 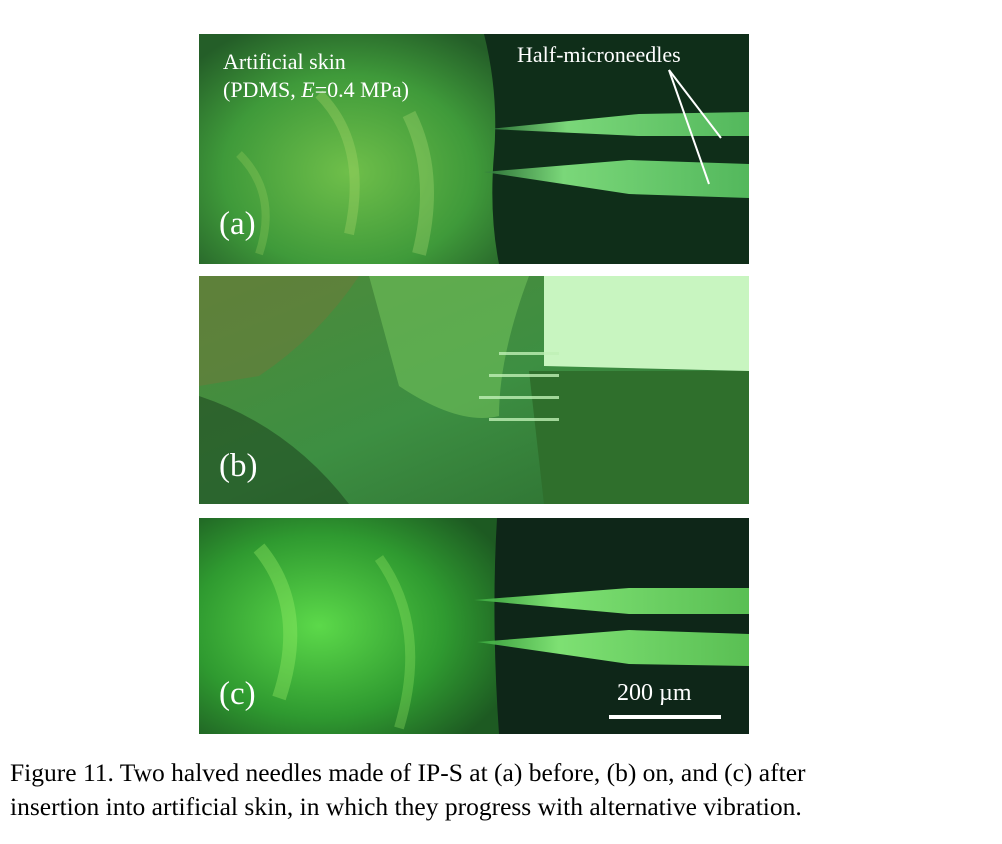 What do you see at coordinates (654, 693) in the screenshot?
I see `scale-bar-label: 200 µm` at bounding box center [654, 693].